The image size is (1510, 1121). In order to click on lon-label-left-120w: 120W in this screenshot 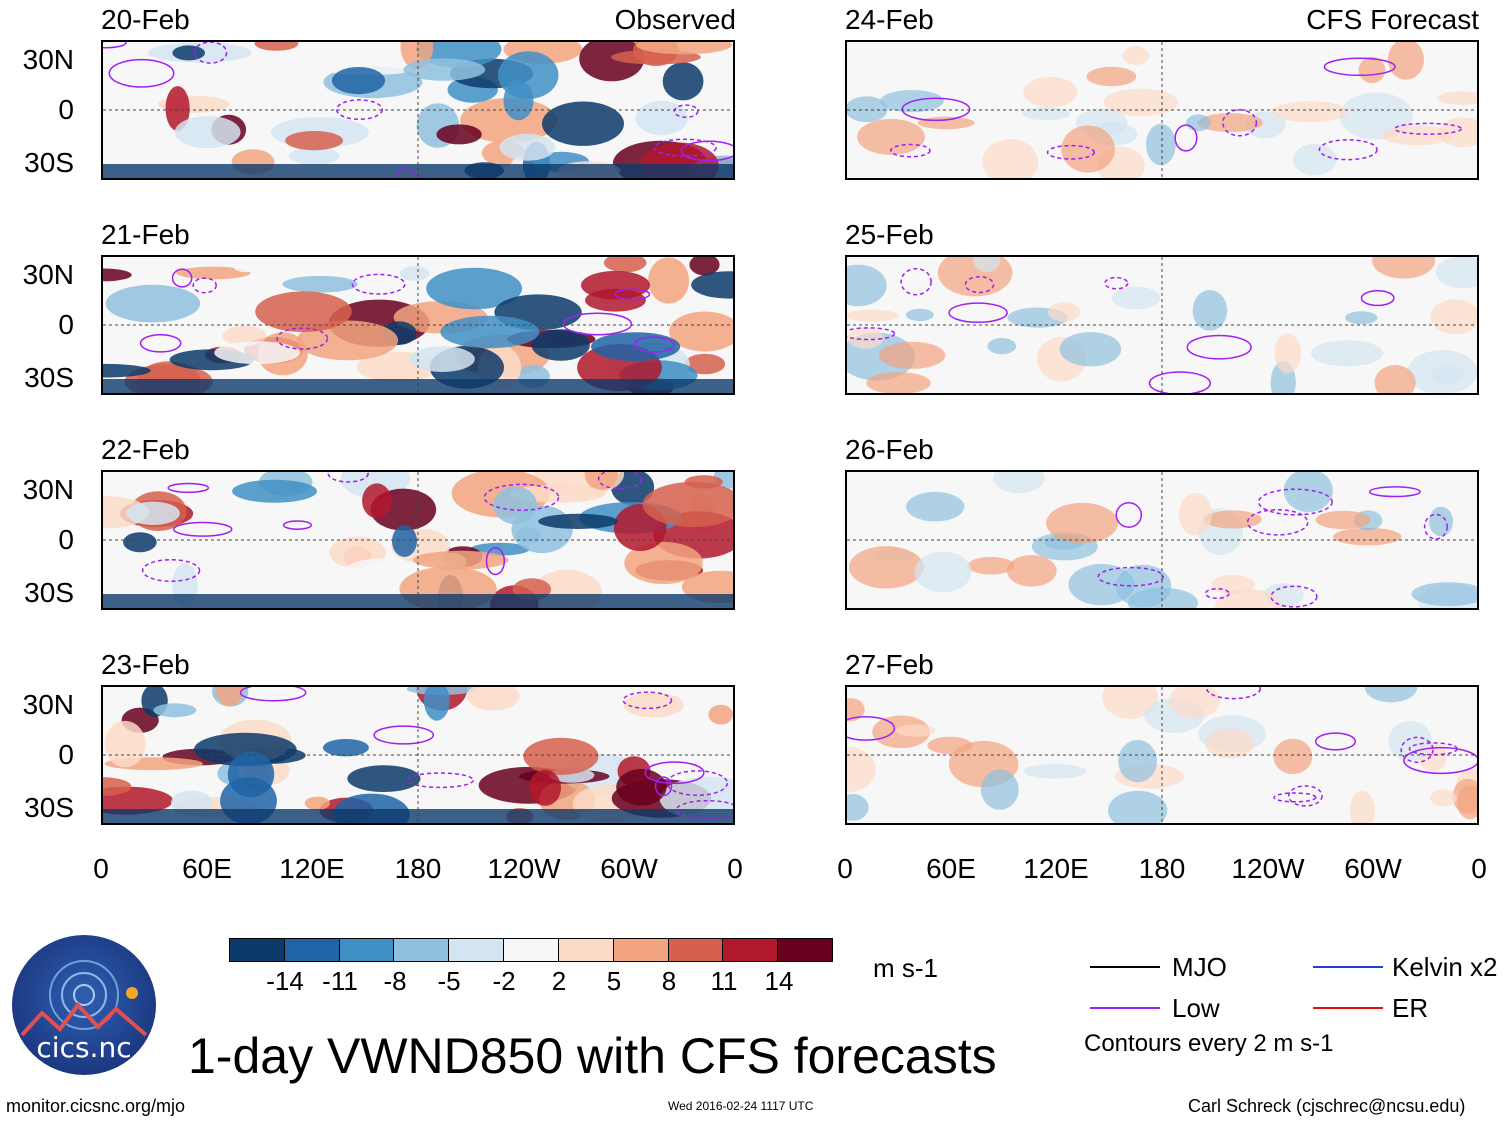, I will do `click(524, 868)`.